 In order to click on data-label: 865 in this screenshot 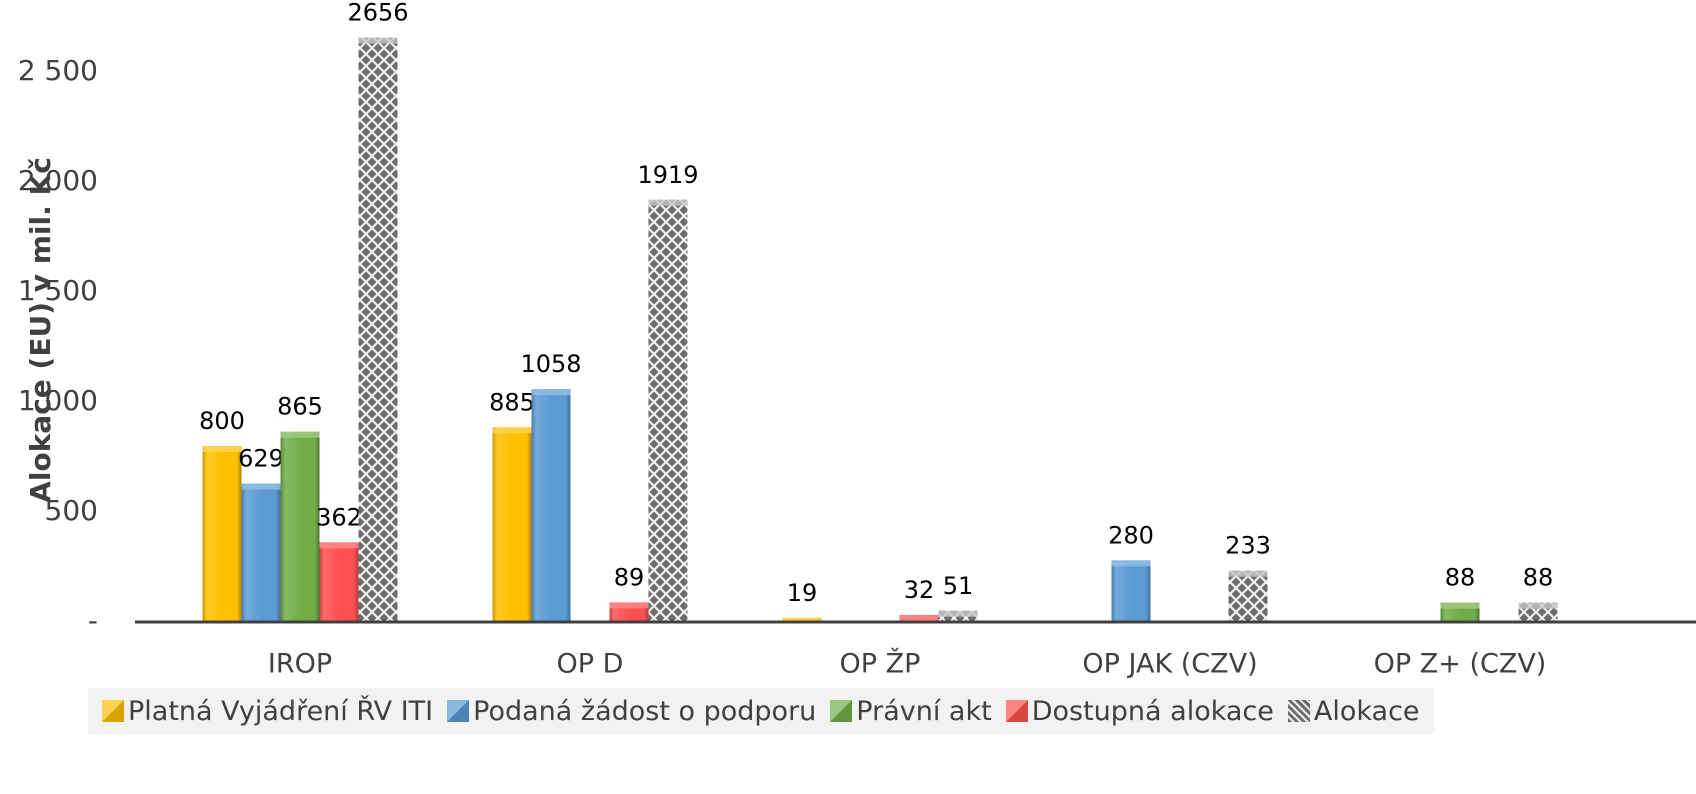, I will do `click(300, 407)`.